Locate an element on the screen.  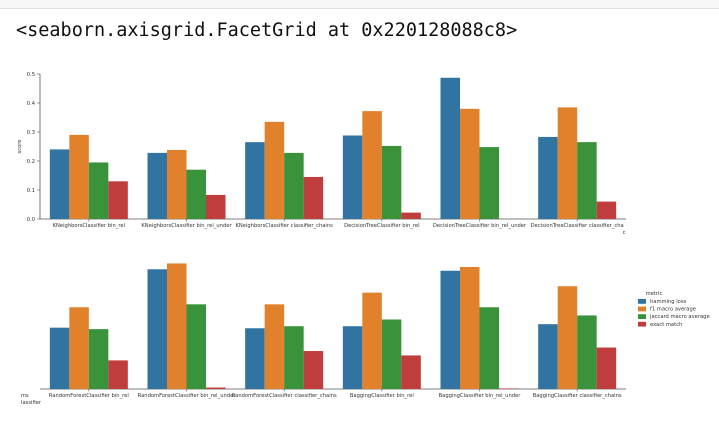
legend-label: jaccard macro average is located at coordinates (679, 317).